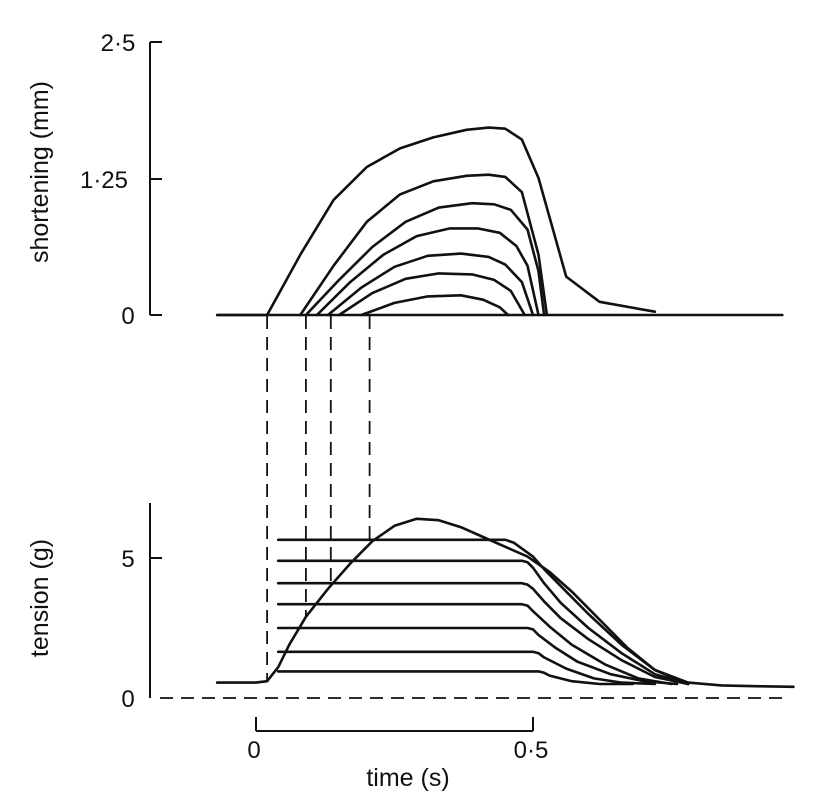 This screenshot has width=828, height=807. Describe the element at coordinates (127, 699) in the screenshot. I see `tension-tick-label-zero: 0` at that location.